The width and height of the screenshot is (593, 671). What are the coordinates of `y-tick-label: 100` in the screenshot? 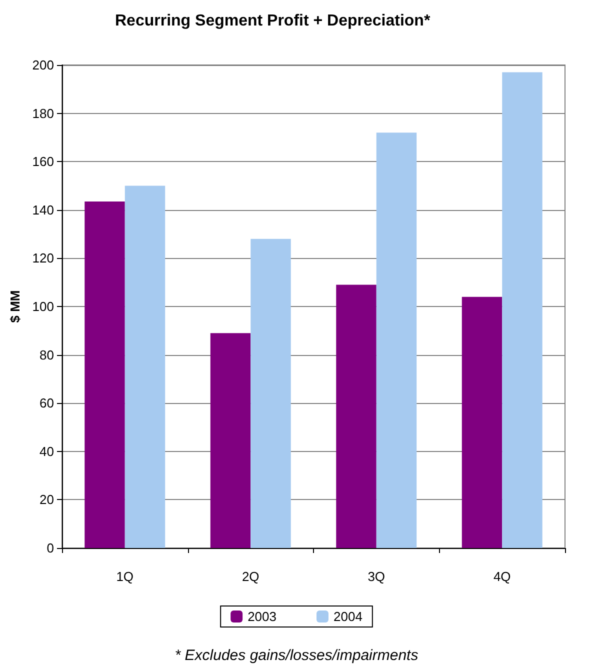 It's located at (43, 306).